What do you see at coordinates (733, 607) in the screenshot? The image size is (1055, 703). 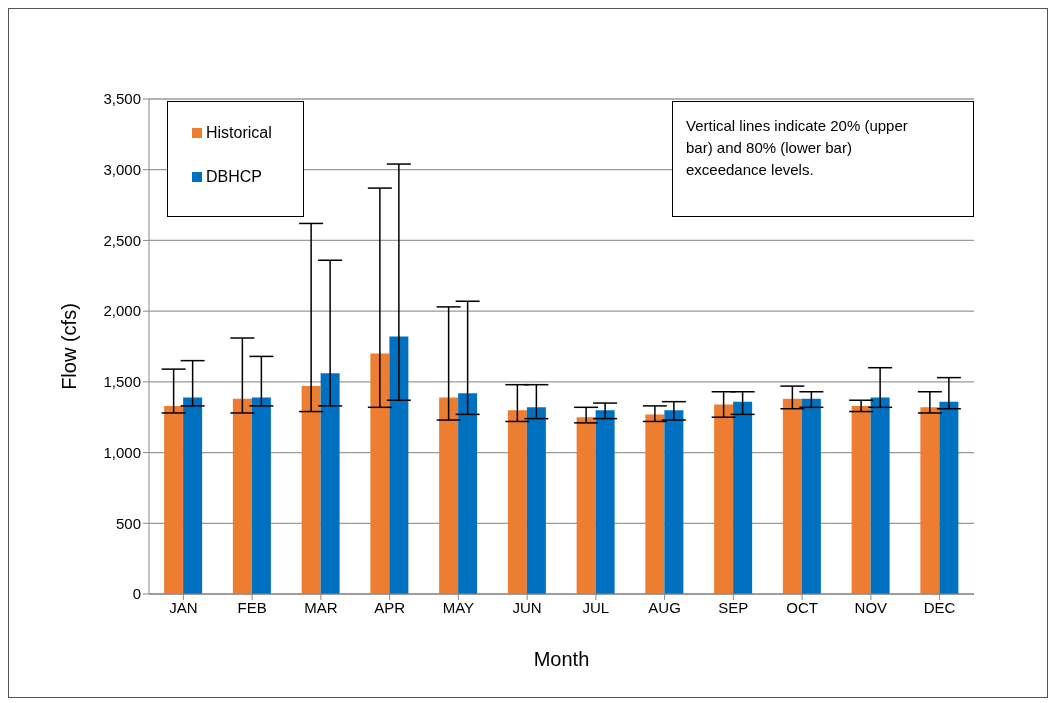 I see `x-tick-label: SEP` at bounding box center [733, 607].